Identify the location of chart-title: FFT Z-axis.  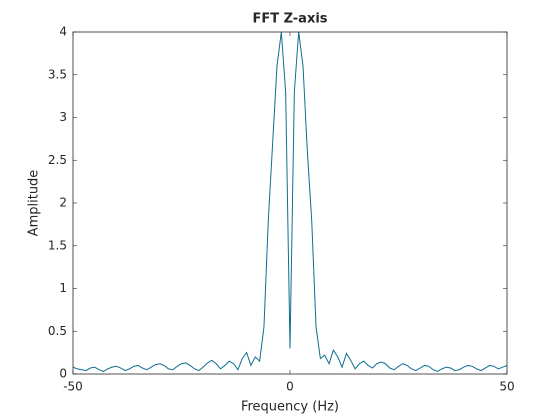
(289, 19).